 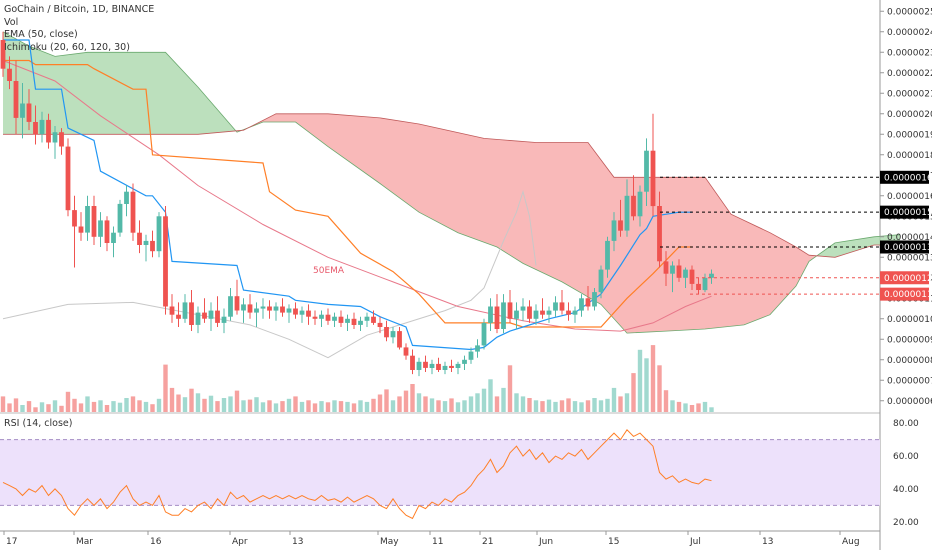 I want to click on date-tick-label: Jun, so click(x=545, y=542).